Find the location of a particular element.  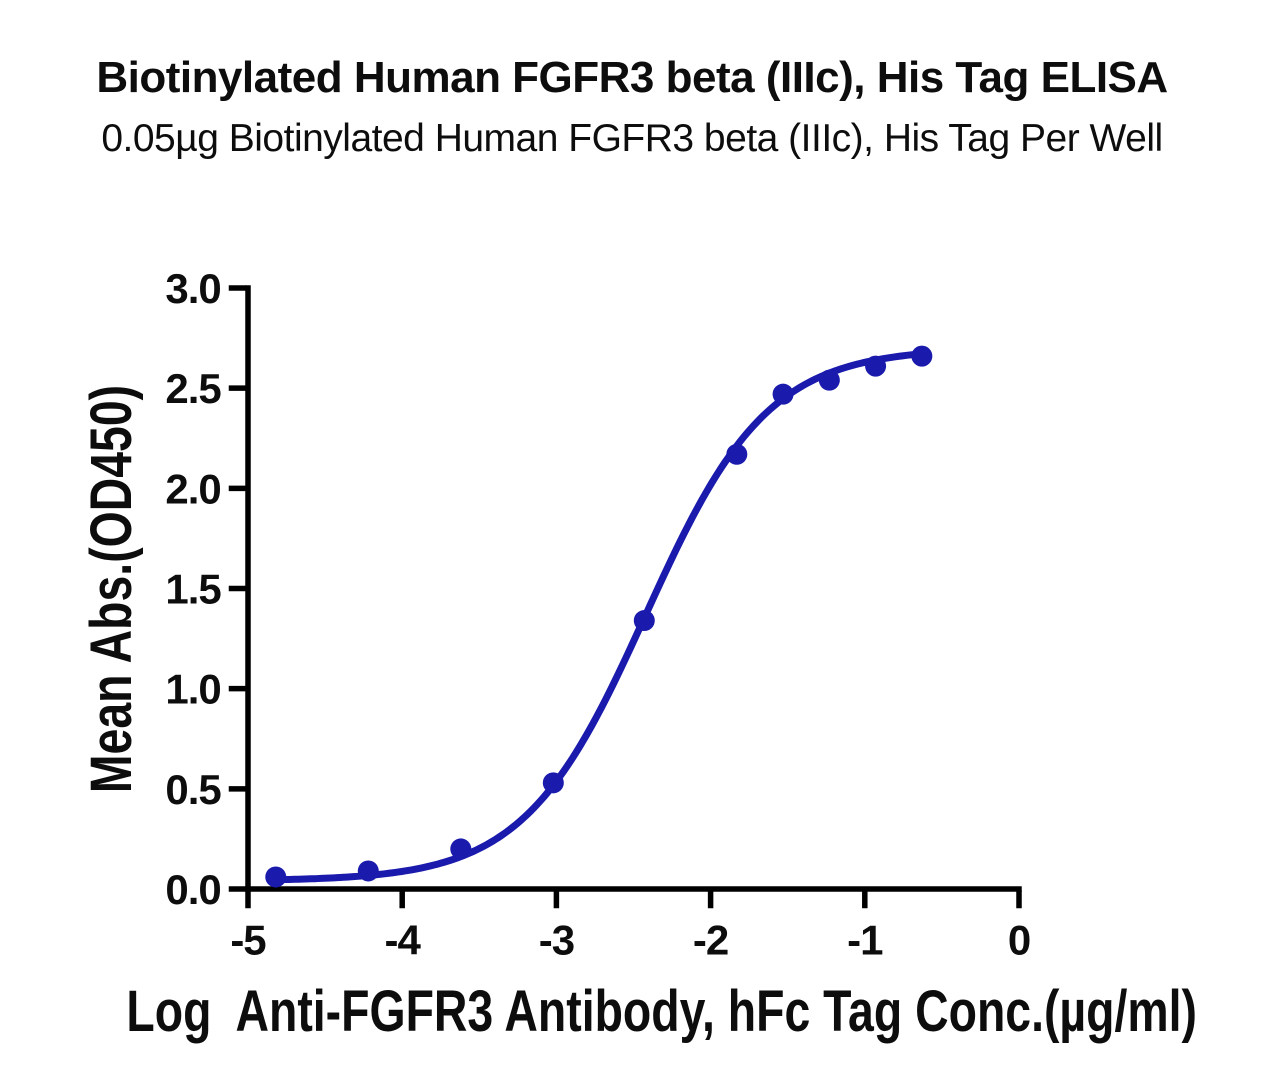

y-tick-label: 2.5 is located at coordinates (193, 388).